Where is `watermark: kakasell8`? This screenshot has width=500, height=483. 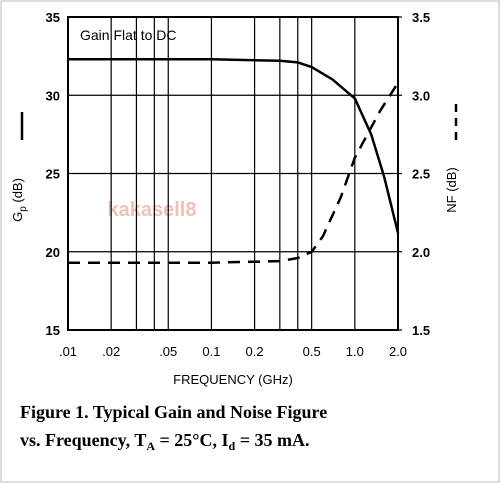
watermark: kakasell8 is located at coordinates (152, 210).